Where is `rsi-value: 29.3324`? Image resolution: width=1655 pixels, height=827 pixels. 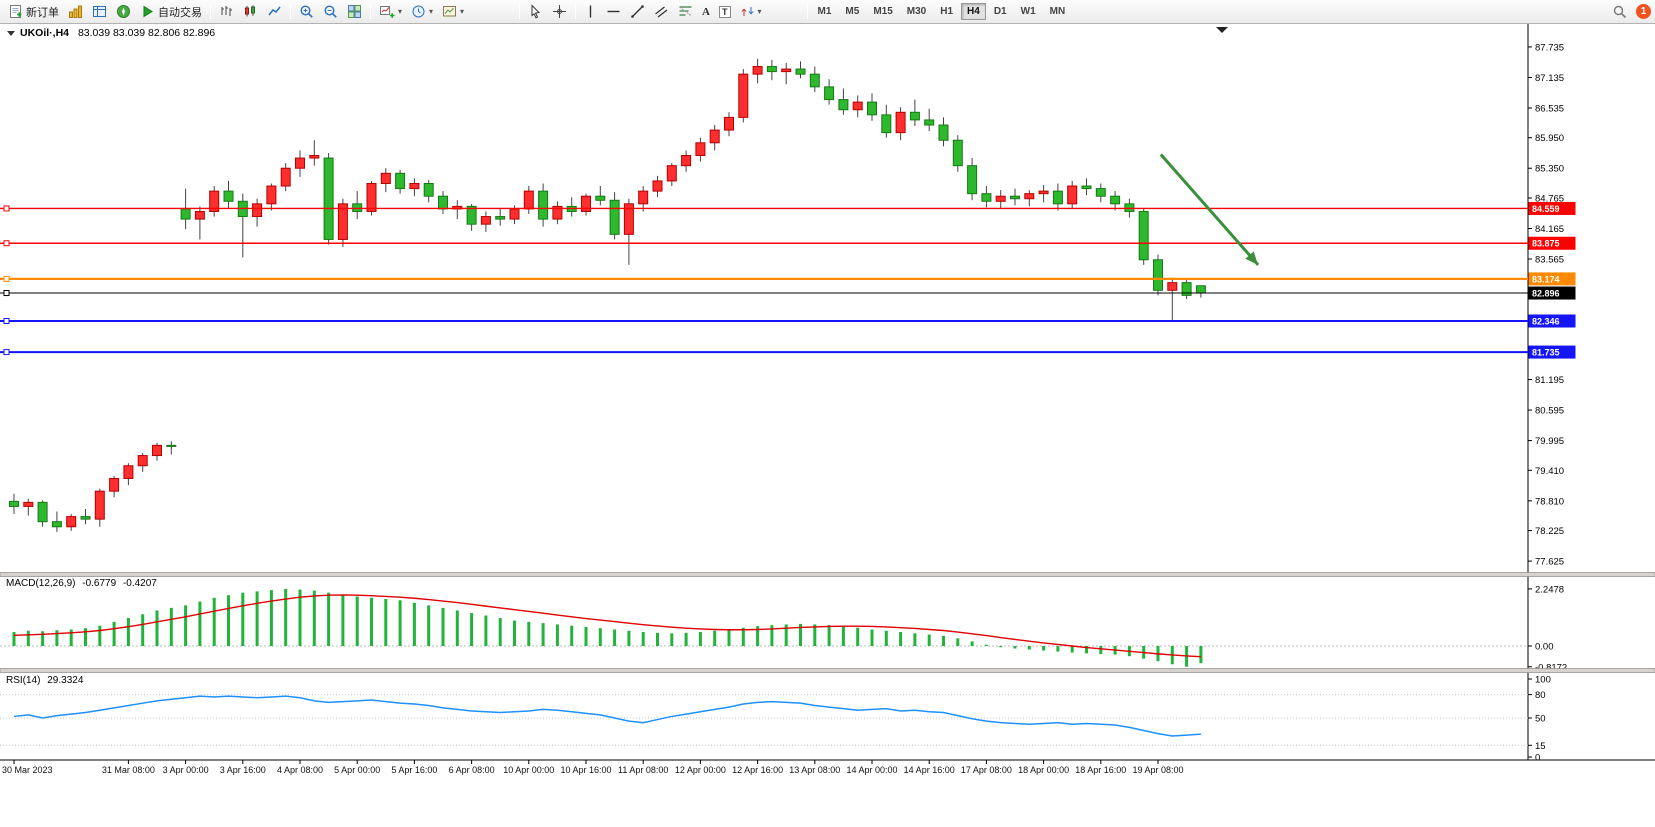
rsi-value: 29.3324 is located at coordinates (65, 680).